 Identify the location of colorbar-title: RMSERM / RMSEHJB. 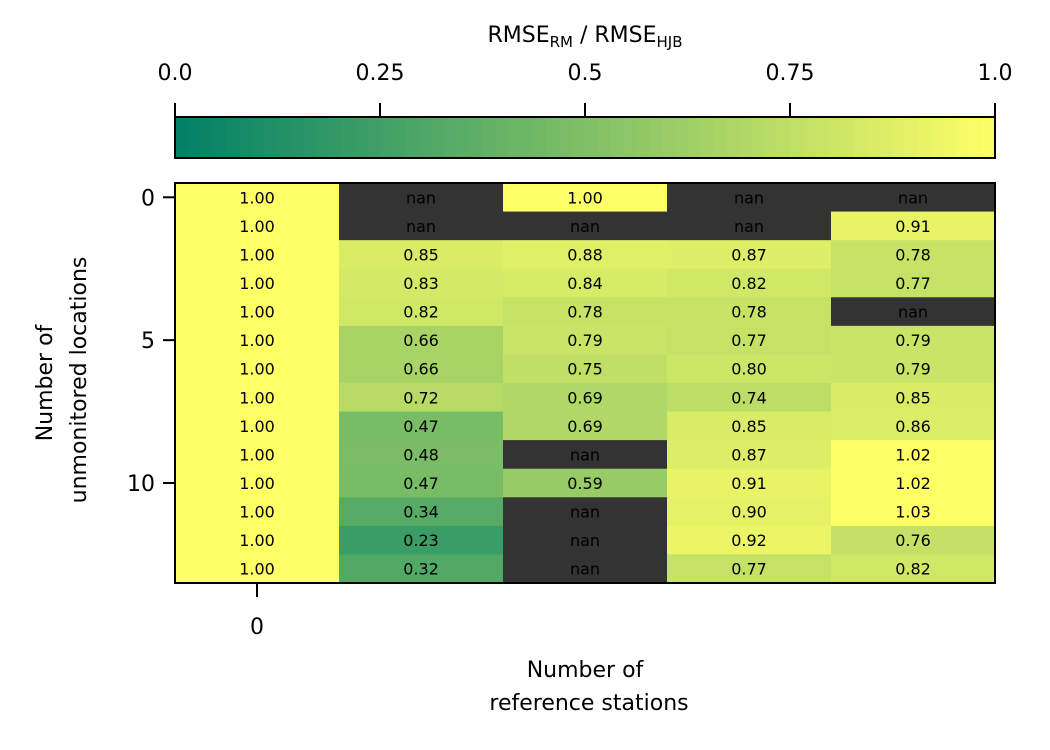
(584, 37).